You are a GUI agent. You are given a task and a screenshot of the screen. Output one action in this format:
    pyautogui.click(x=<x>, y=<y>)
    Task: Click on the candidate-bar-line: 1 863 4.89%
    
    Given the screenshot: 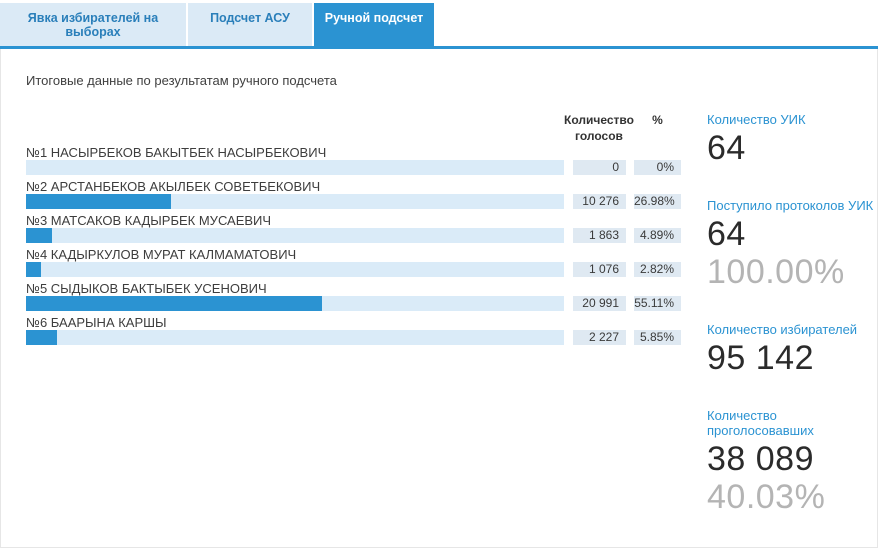 What is the action you would take?
    pyautogui.click(x=354, y=235)
    